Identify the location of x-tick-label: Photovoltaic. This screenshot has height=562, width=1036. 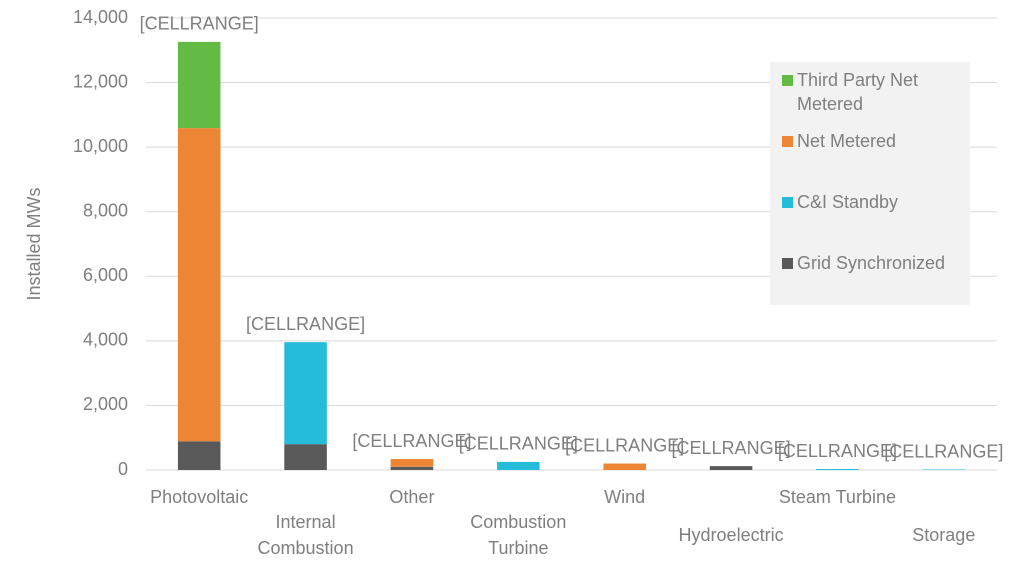
(199, 497).